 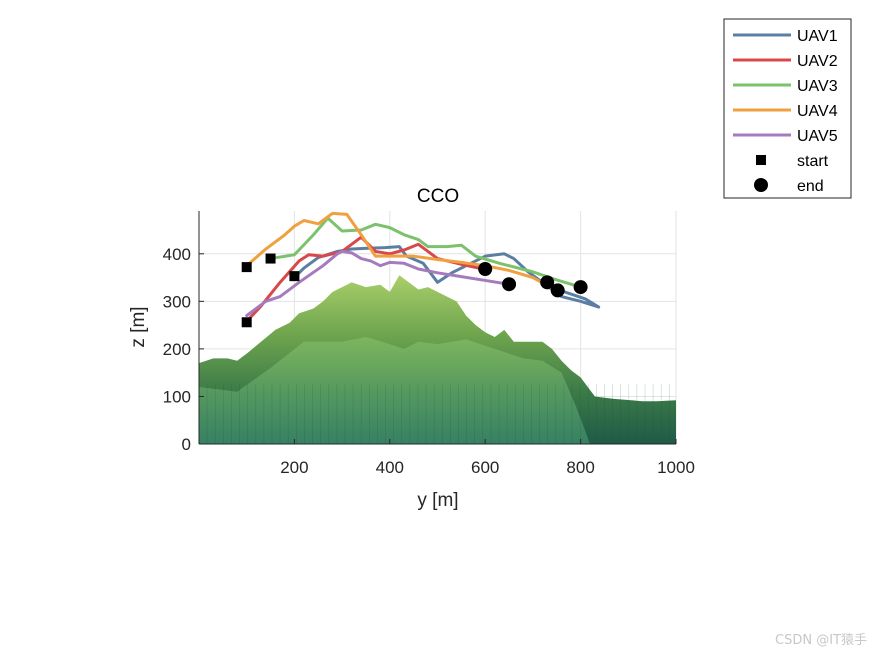 I want to click on legend: UAV1 UAV2 UAV3 UAV4 UAV5 start end, so click(x=787, y=108).